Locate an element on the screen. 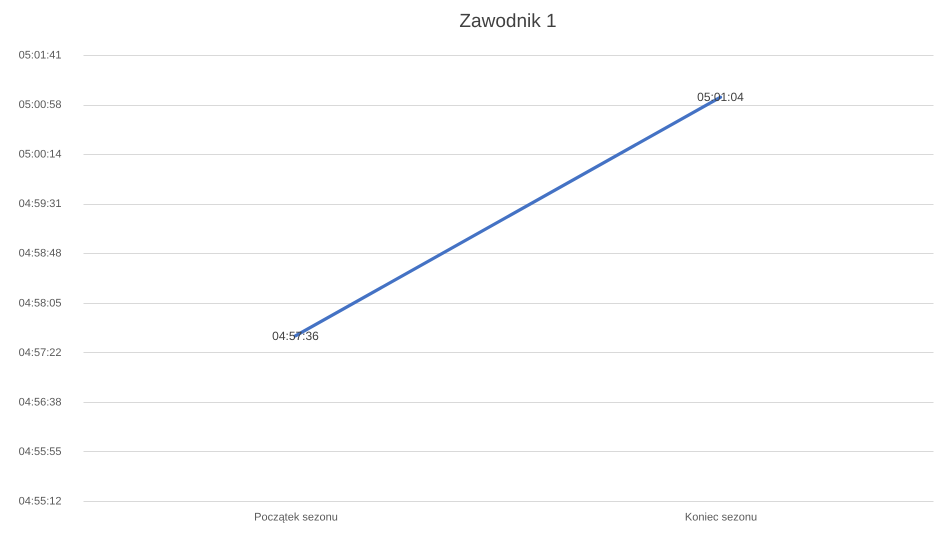 The image size is (943, 534). y-tick-label: 04:55:55 is located at coordinates (40, 452).